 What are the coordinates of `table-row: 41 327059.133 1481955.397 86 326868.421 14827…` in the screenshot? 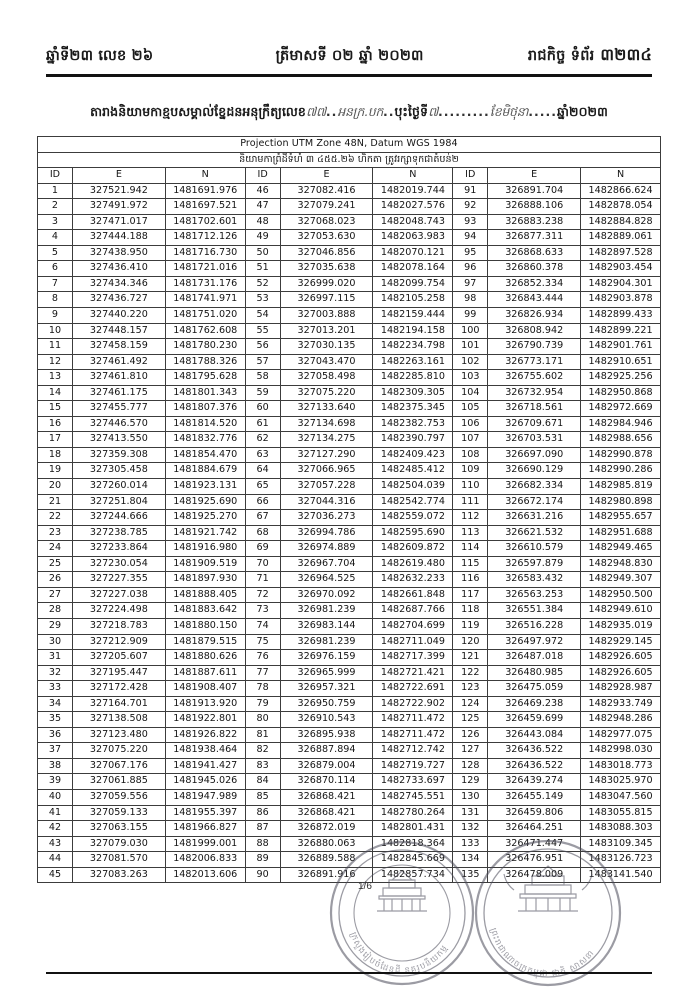 It's located at (349, 813).